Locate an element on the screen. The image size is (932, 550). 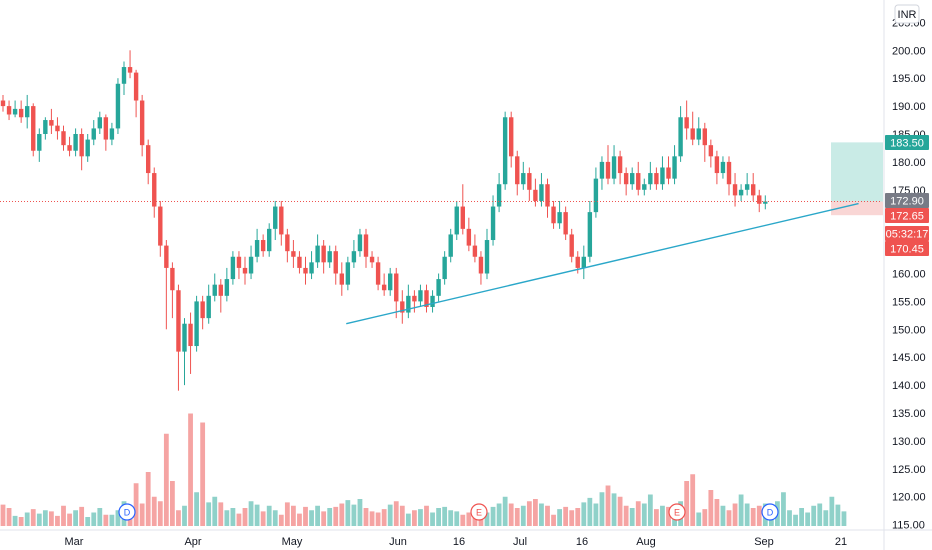
stop-zone is located at coordinates (857, 208).